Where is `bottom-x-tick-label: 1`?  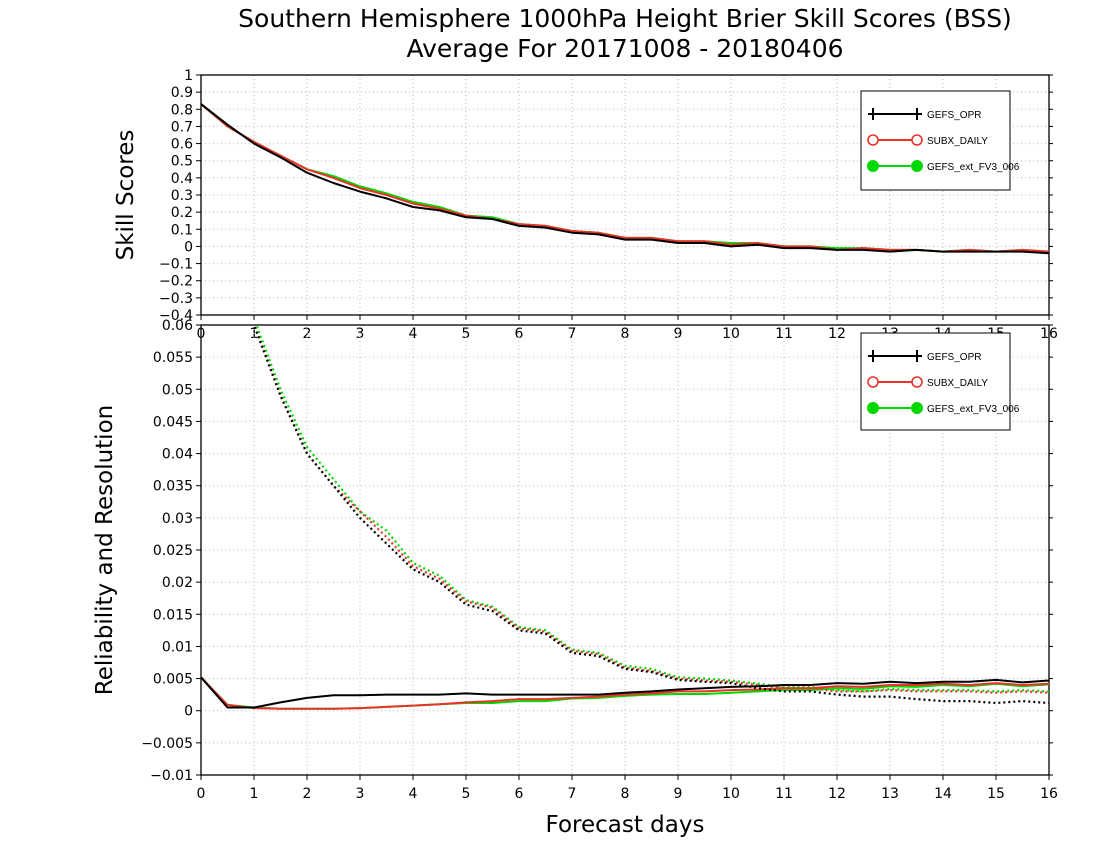 bottom-x-tick-label: 1 is located at coordinates (254, 794).